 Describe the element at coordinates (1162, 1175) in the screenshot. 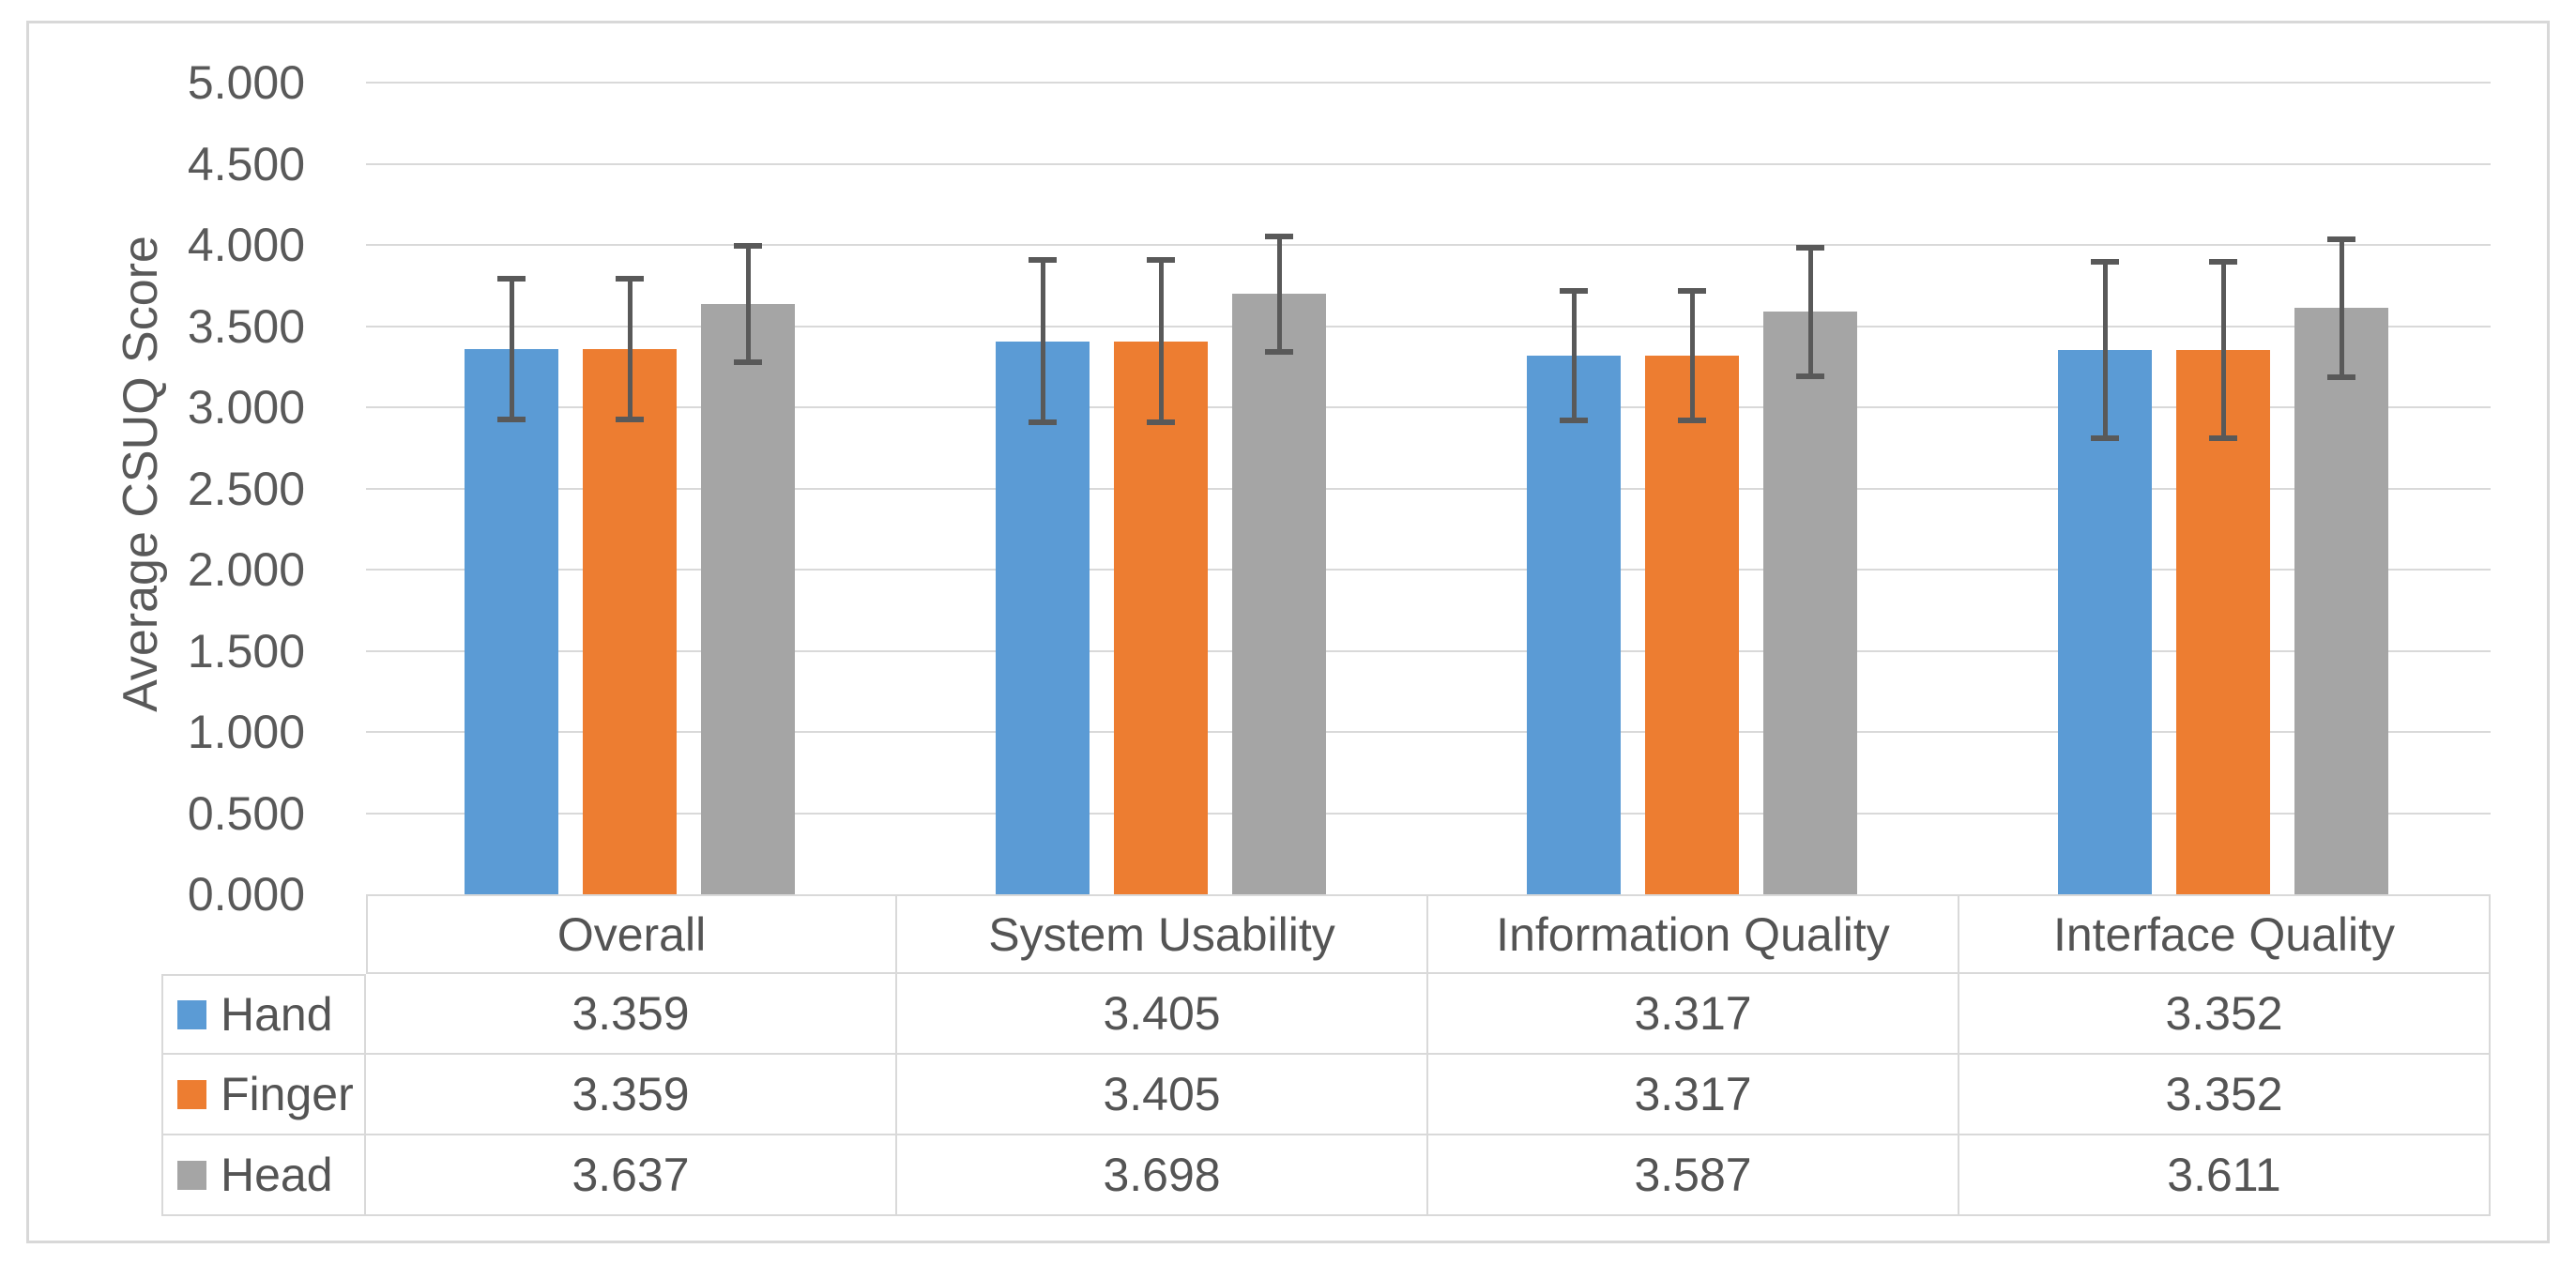

I see `table-cell-head-system-usability: 3.698` at that location.